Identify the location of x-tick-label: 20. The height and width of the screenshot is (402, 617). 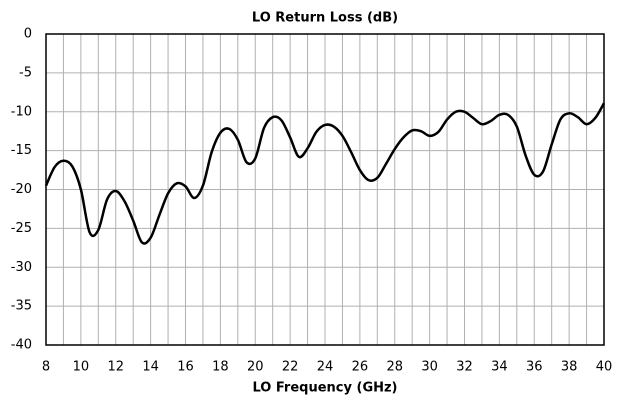
(255, 367).